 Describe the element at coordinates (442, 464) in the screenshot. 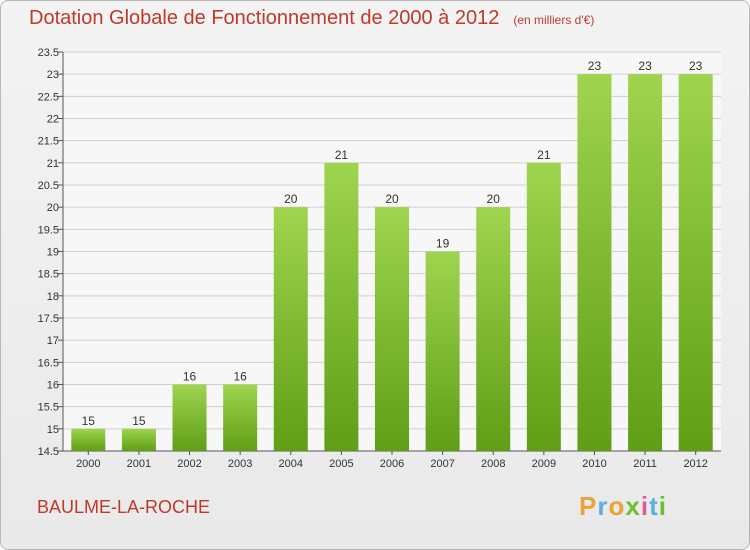

I see `x-tick-label: 2007` at that location.